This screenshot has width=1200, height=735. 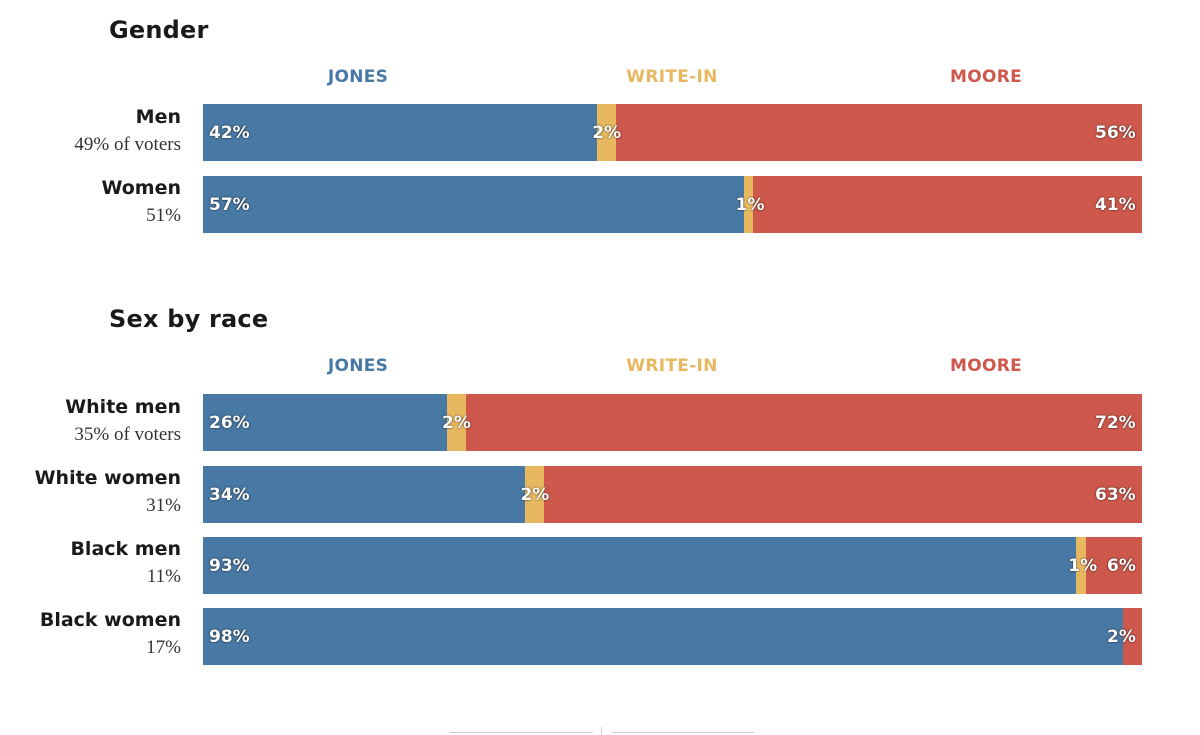 What do you see at coordinates (125, 549) in the screenshot?
I see `category-name: Black men` at bounding box center [125, 549].